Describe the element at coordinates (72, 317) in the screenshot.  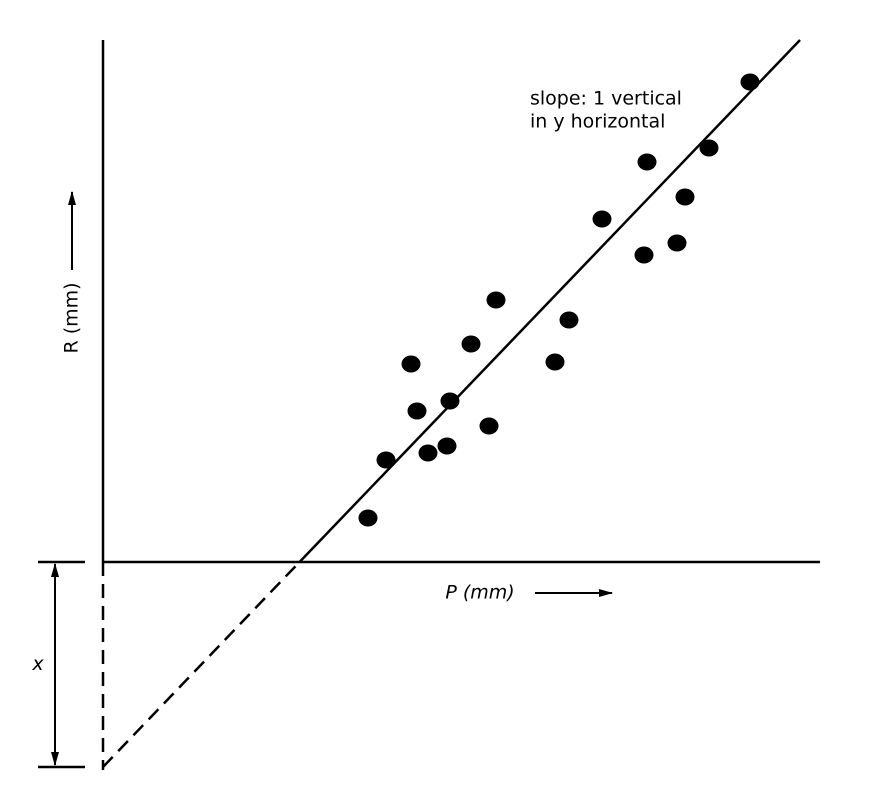
I see `y-axis-label: R (mm)` at that location.